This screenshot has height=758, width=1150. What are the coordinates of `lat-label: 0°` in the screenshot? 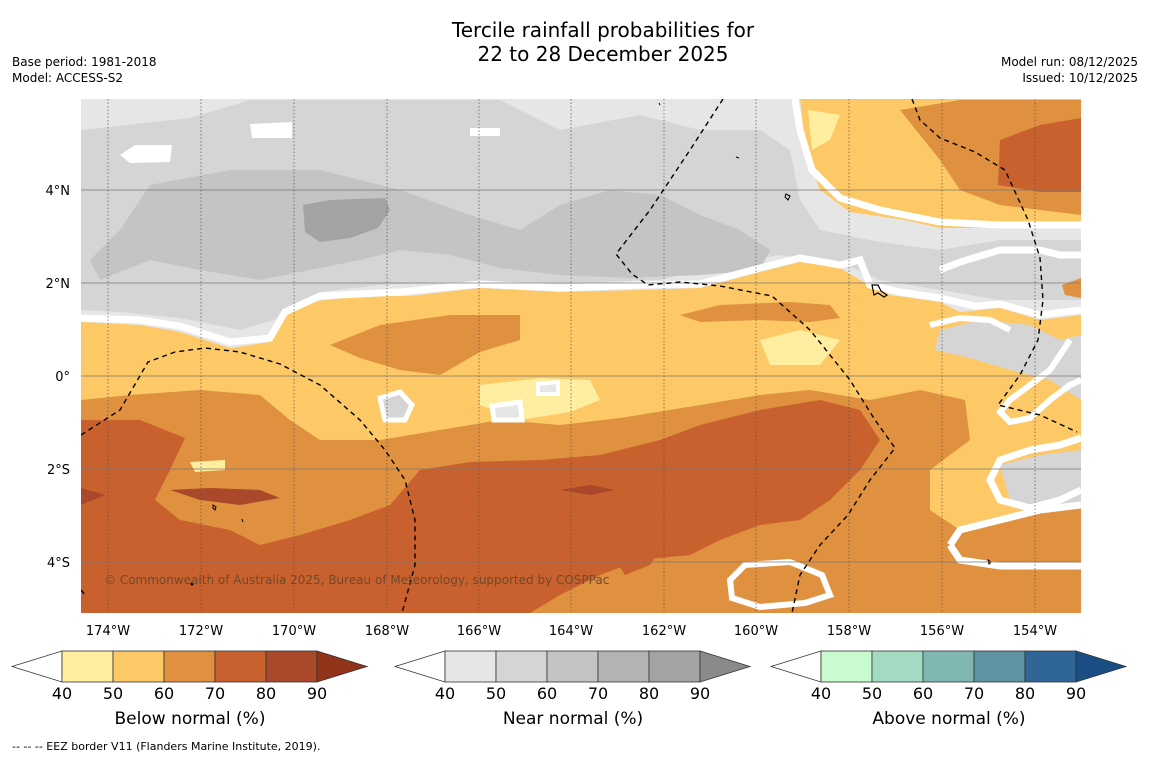 It's located at (62, 377).